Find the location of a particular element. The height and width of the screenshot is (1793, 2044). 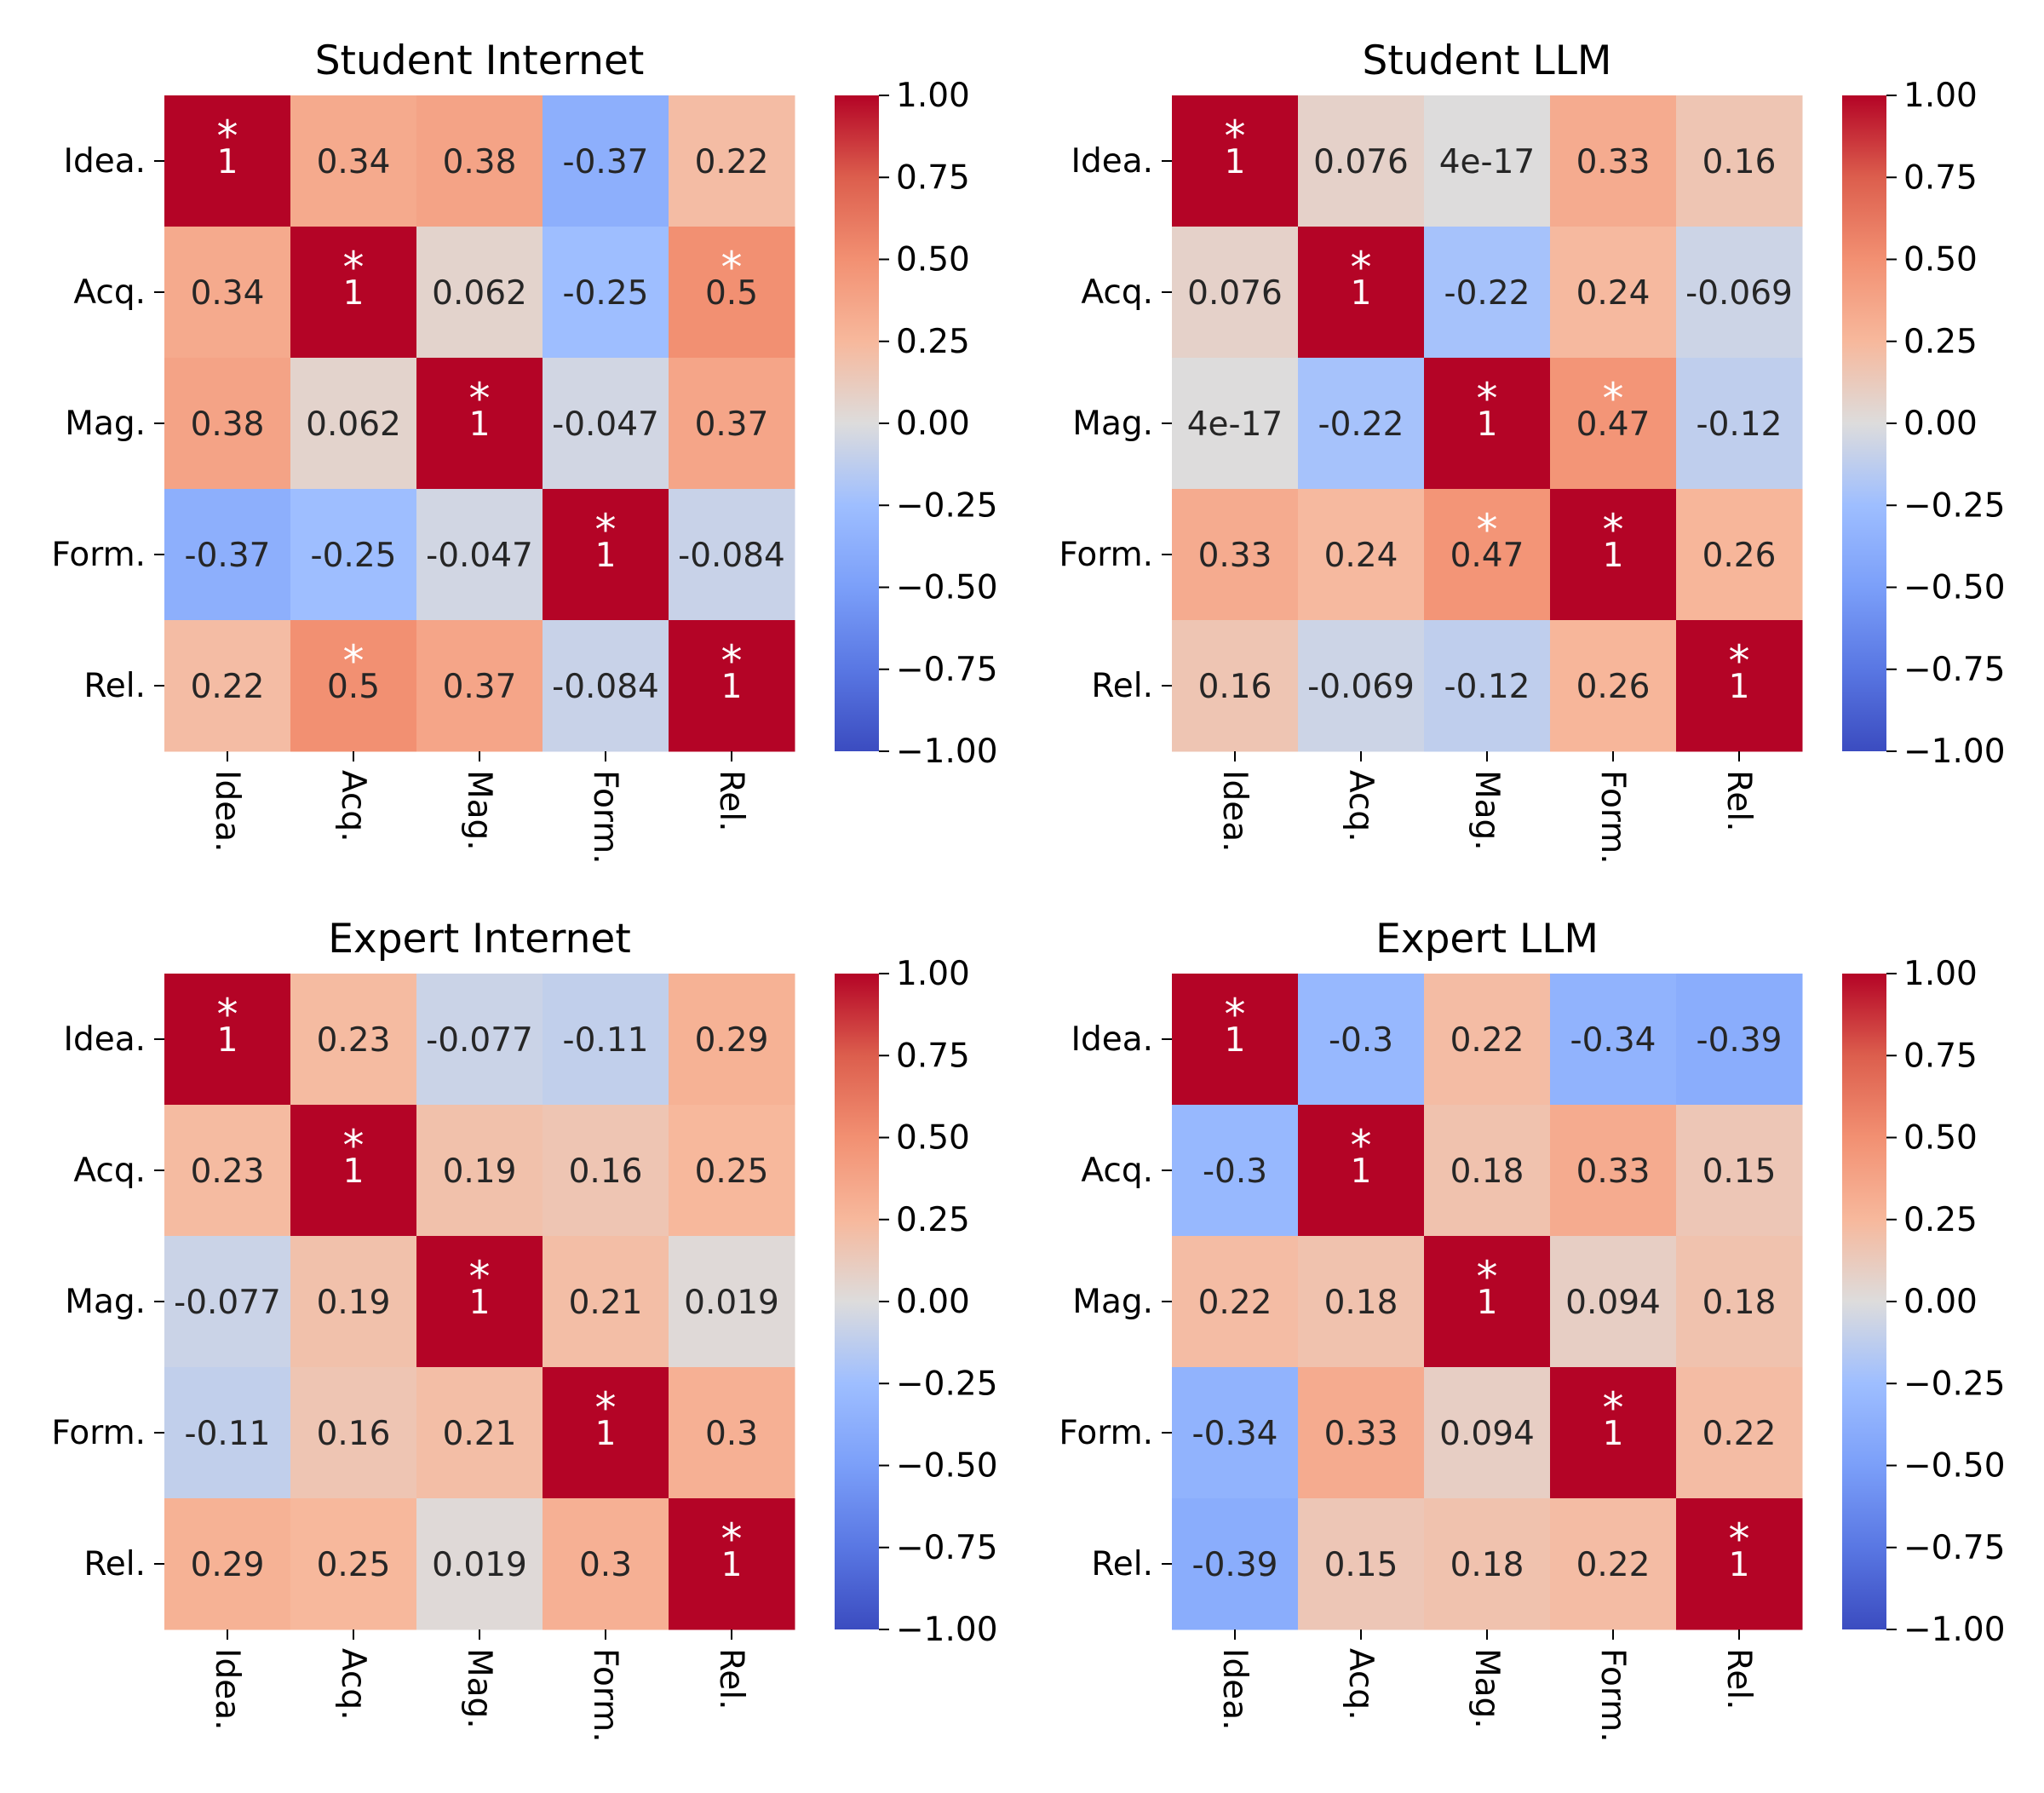

colorbar-tick-label: −0.25 is located at coordinates (1954, 1384).